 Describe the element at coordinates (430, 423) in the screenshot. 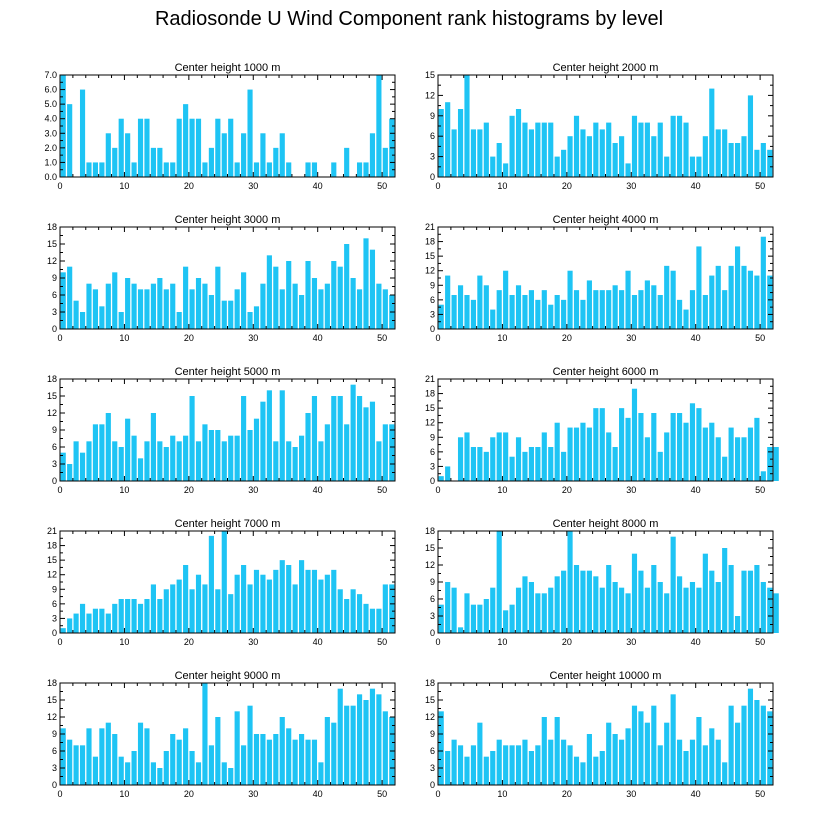

I see `y-tick-label: 12` at that location.